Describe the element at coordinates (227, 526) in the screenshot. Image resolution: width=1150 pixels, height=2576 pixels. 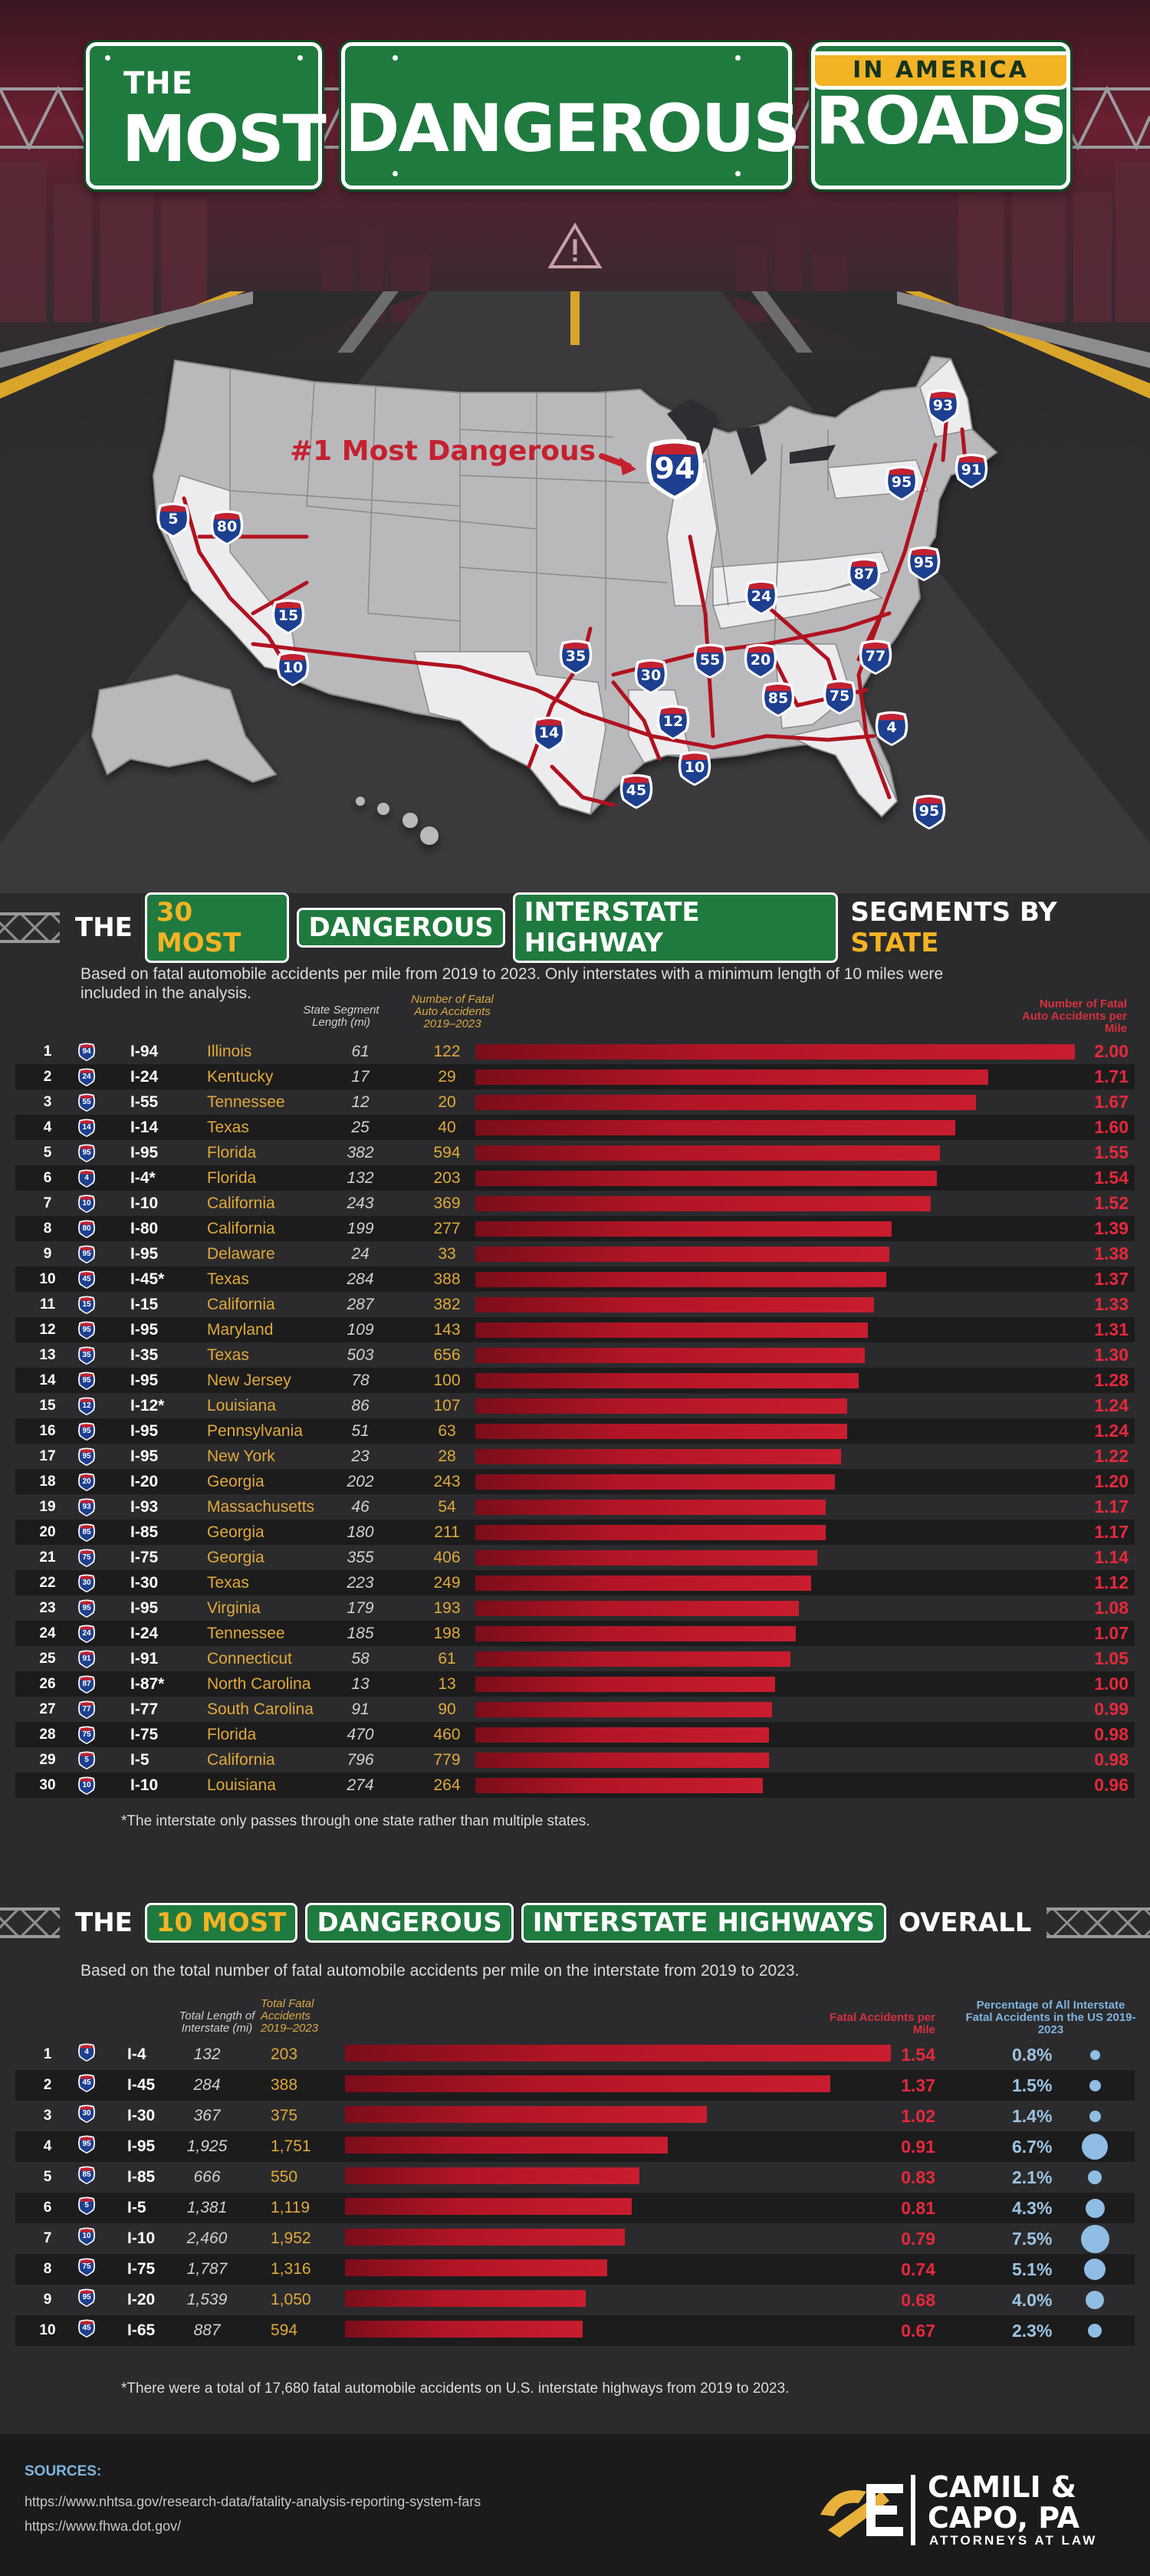
I see `map-shield-number: 80` at that location.